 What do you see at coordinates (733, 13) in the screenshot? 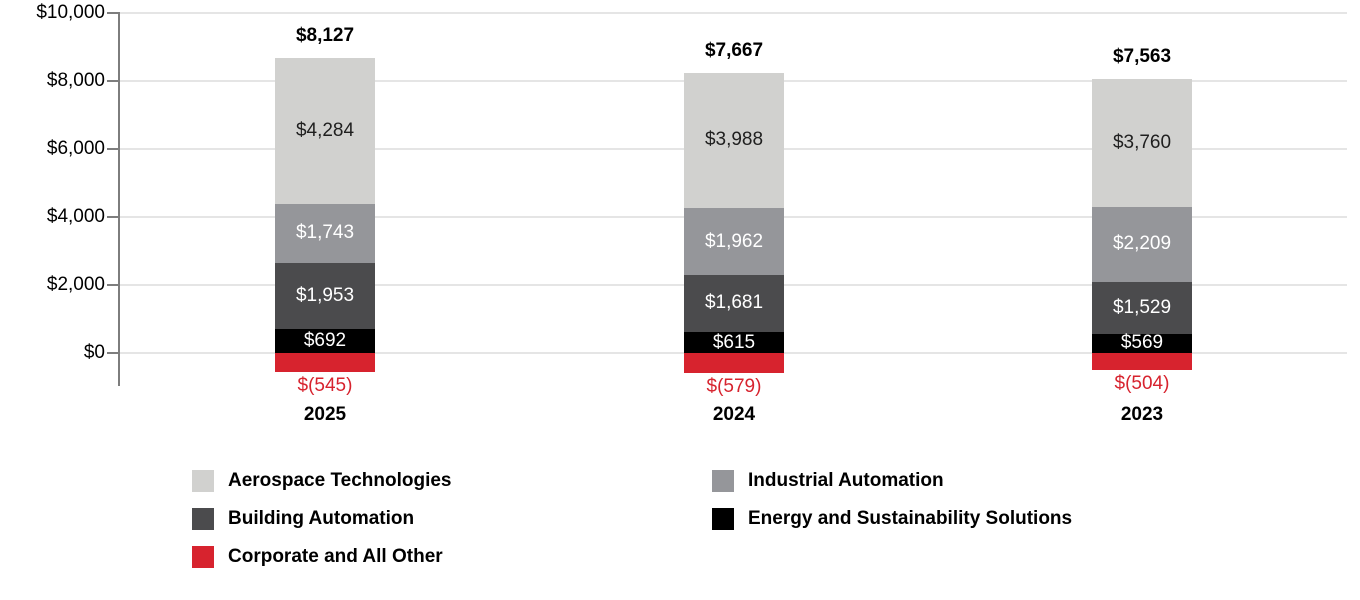
I see `gridline` at bounding box center [733, 13].